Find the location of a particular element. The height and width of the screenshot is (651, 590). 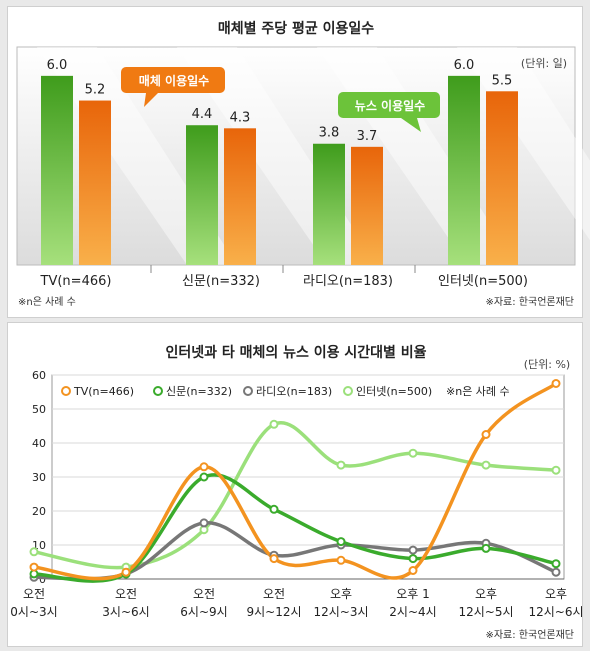

bar-value-news-3: 6.0 is located at coordinates (464, 65).